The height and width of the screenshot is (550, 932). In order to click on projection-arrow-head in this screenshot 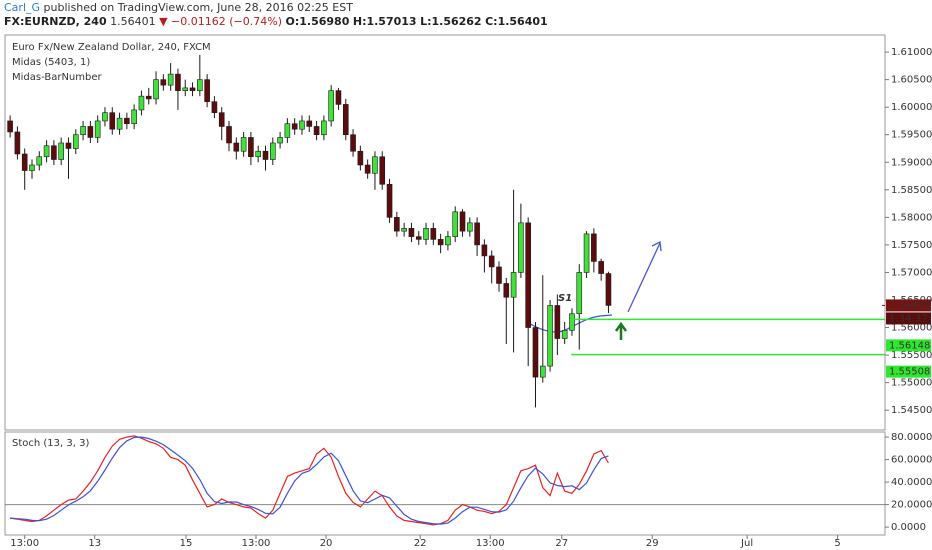, I will do `click(656, 246)`.